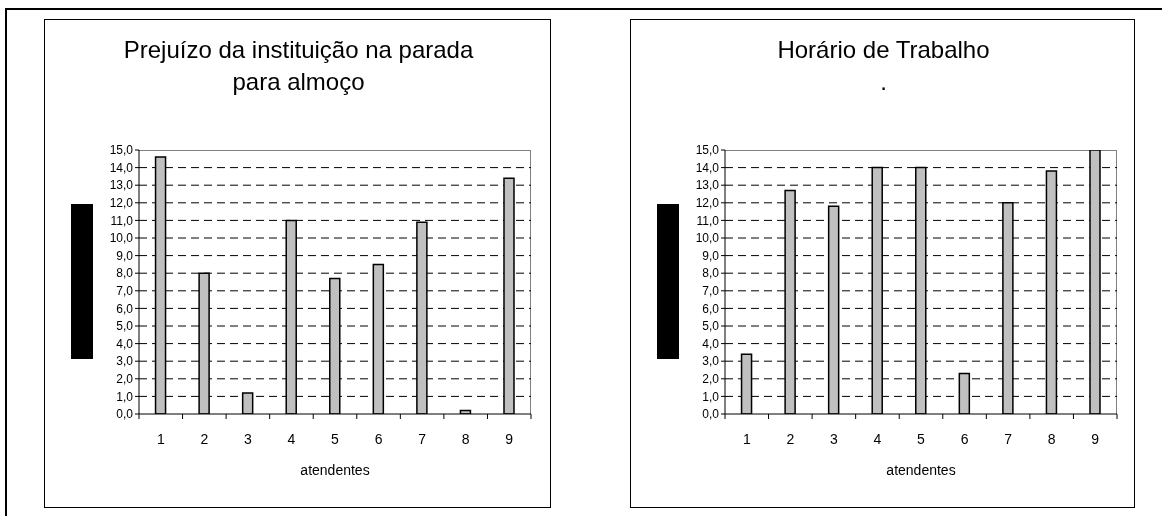 The height and width of the screenshot is (516, 1162). What do you see at coordinates (298, 66) in the screenshot?
I see `chart-title: Prejuízo da instituição na parada para almoço` at bounding box center [298, 66].